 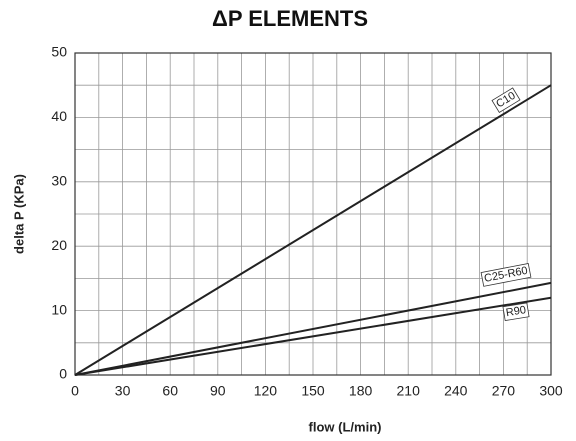 I want to click on x-tick-label: 270, so click(x=504, y=391).